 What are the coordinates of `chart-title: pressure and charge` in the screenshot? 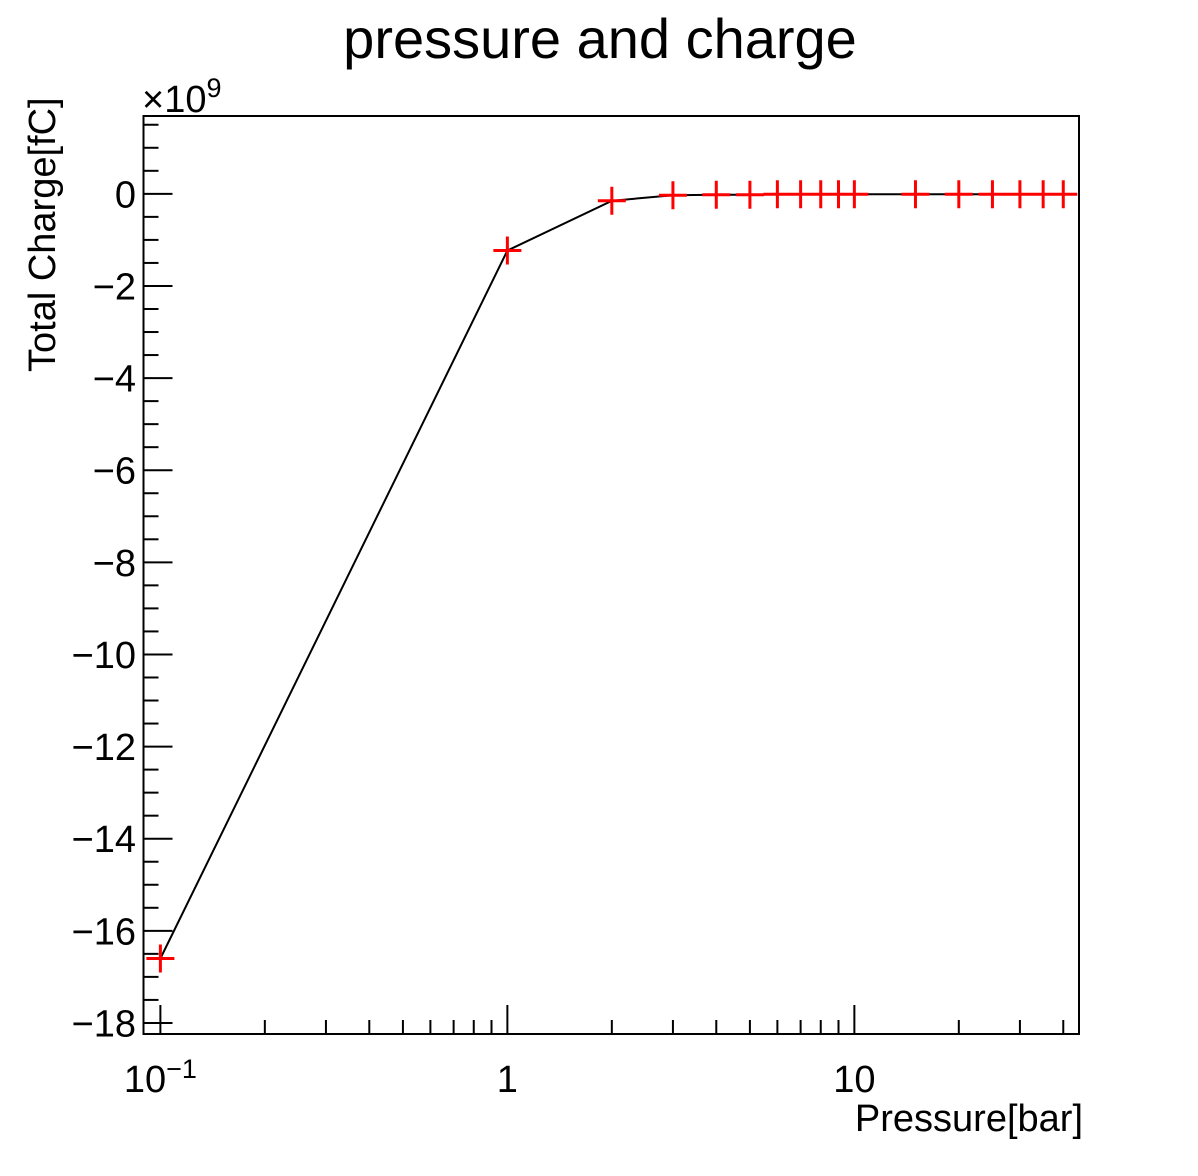 It's located at (600, 38).